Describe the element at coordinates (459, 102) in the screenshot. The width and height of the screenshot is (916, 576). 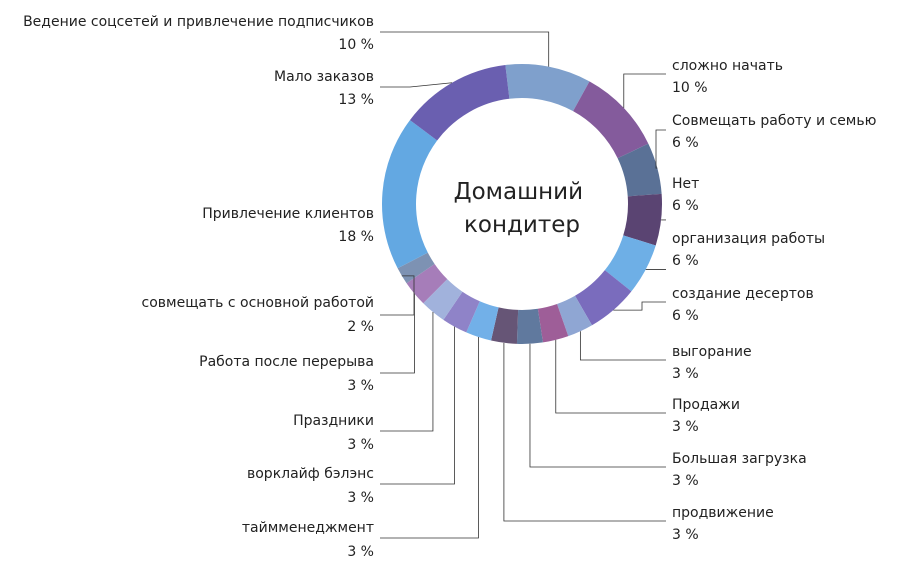
I see `slice-мало-заказов` at that location.